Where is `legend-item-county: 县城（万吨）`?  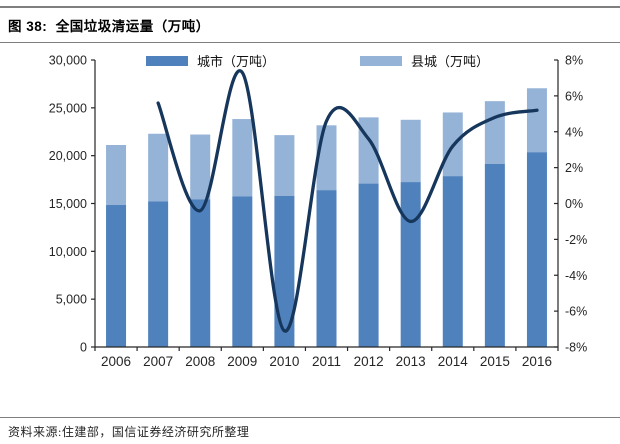 legend-item-county: 县城（万吨） is located at coordinates (424, 60).